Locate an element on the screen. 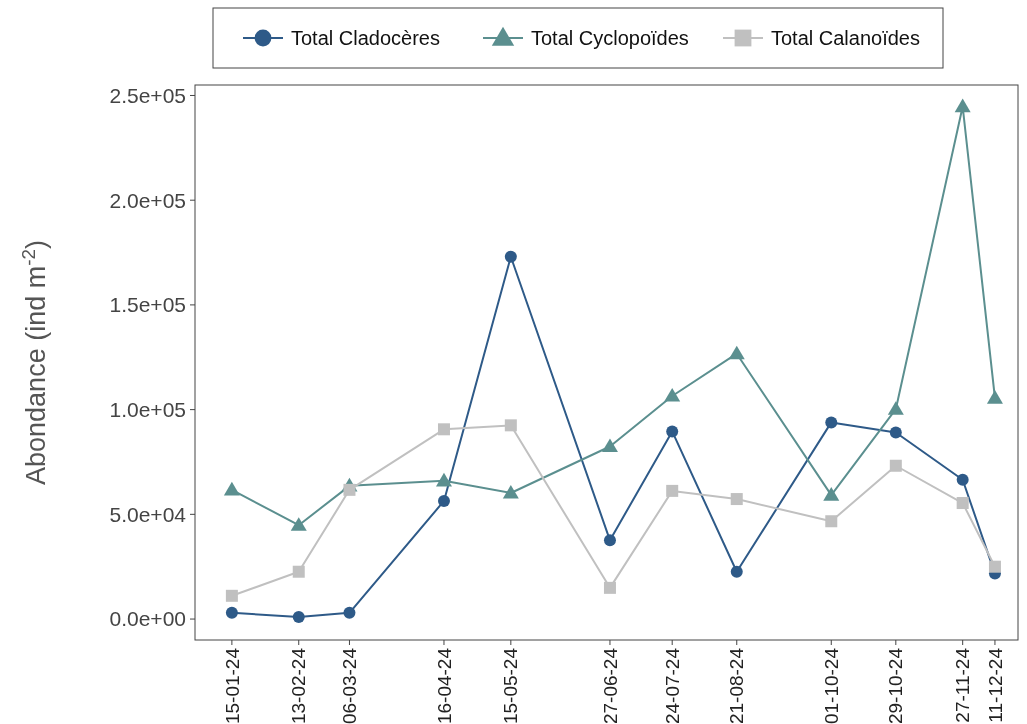  x-tick-label: 15-01-24 is located at coordinates (232, 685).